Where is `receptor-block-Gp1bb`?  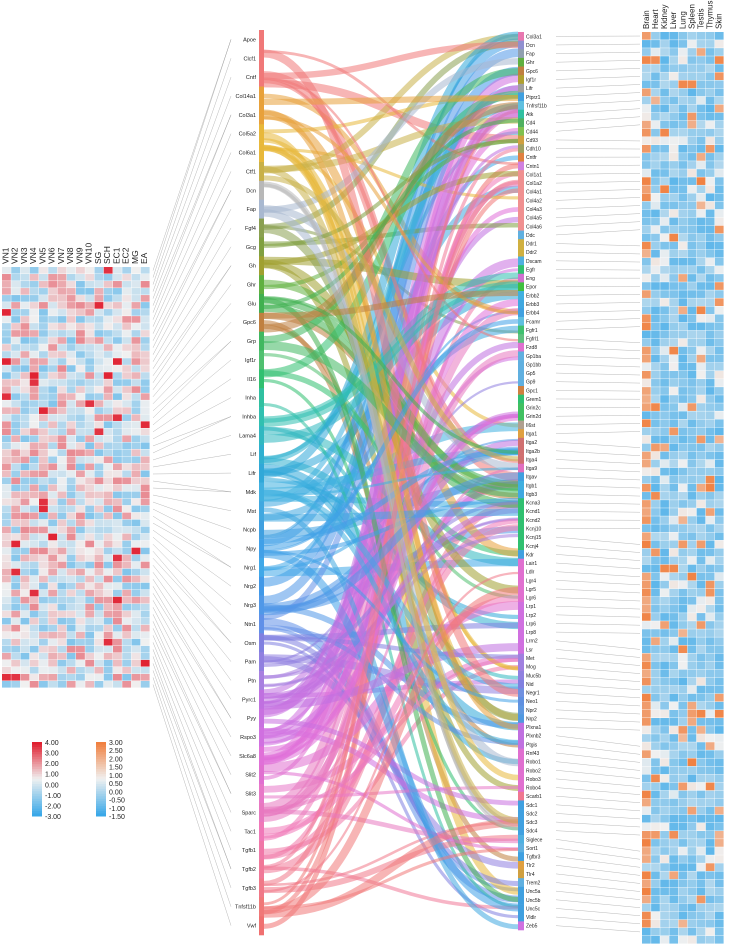 receptor-block-Gp1bb is located at coordinates (521, 365).